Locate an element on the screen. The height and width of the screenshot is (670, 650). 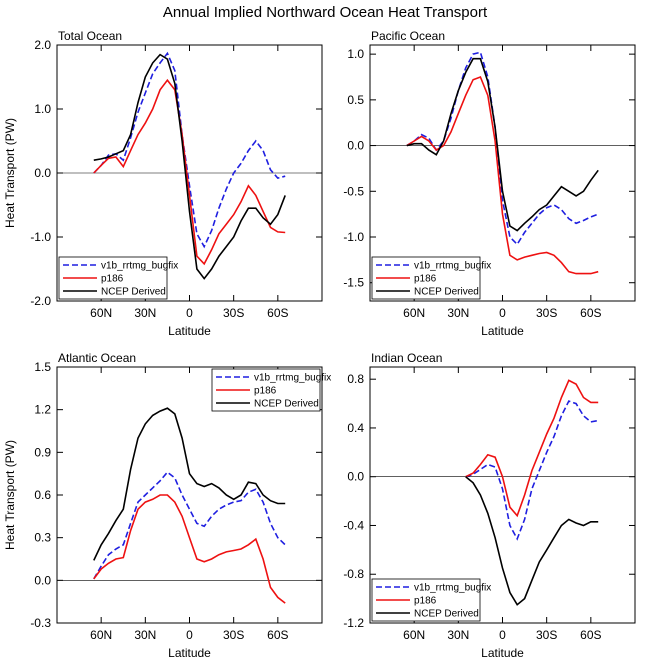
y-tick-label: -0.5 is located at coordinates (353, 191).